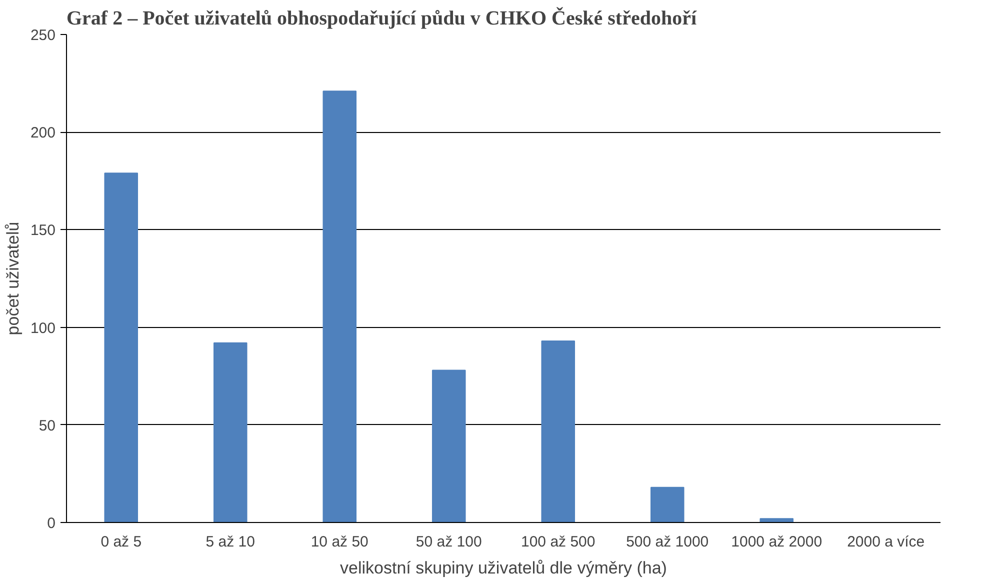 This screenshot has width=986, height=586. Describe the element at coordinates (339, 542) in the screenshot. I see `x-tick-label: 10 až 50` at that location.